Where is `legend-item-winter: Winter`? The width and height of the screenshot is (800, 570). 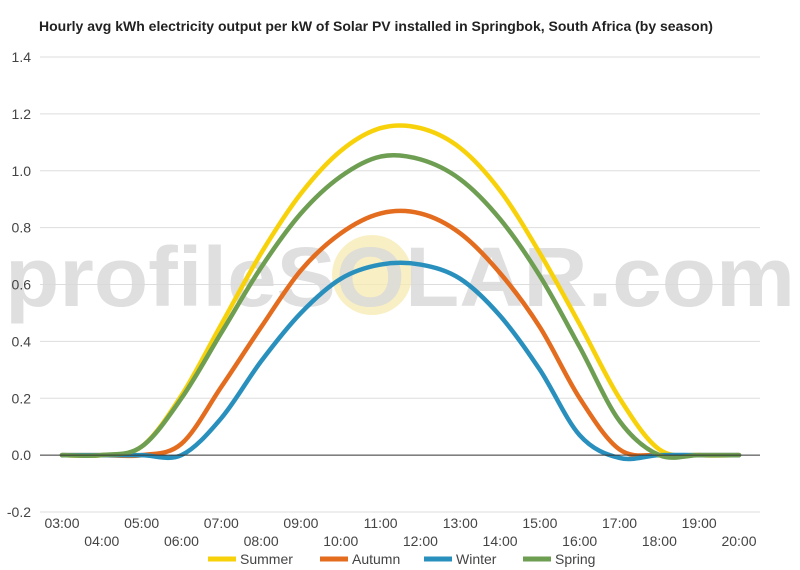 legend-item-winter: Winter is located at coordinates (460, 559).